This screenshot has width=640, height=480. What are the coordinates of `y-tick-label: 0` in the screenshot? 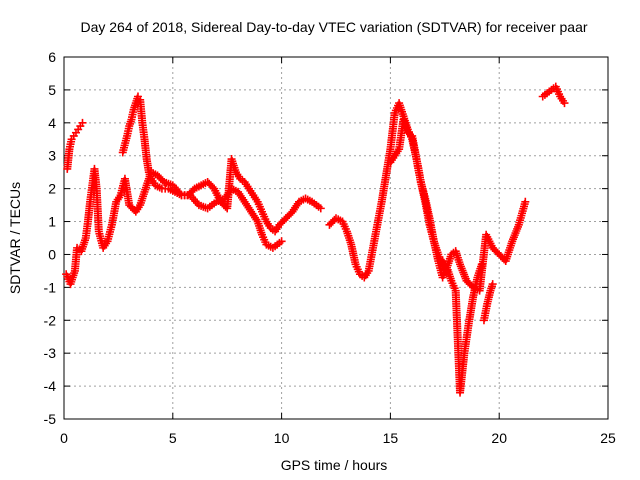 It's located at (52, 254).